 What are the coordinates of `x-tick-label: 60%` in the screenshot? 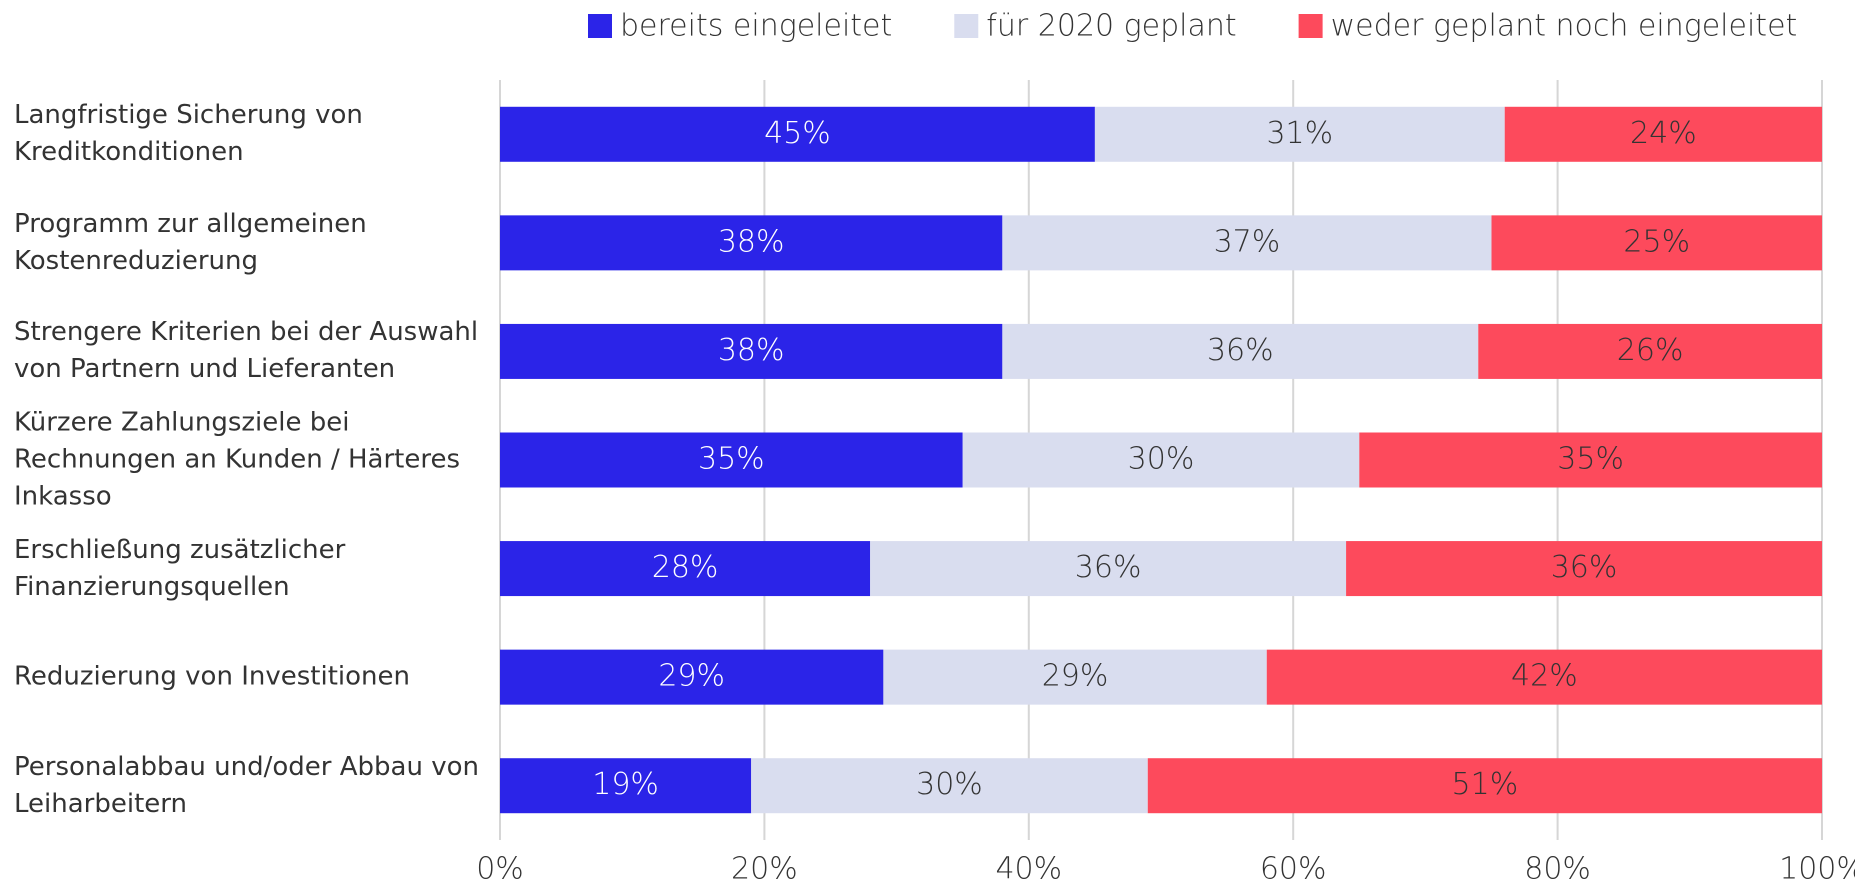 It's located at (1293, 869).